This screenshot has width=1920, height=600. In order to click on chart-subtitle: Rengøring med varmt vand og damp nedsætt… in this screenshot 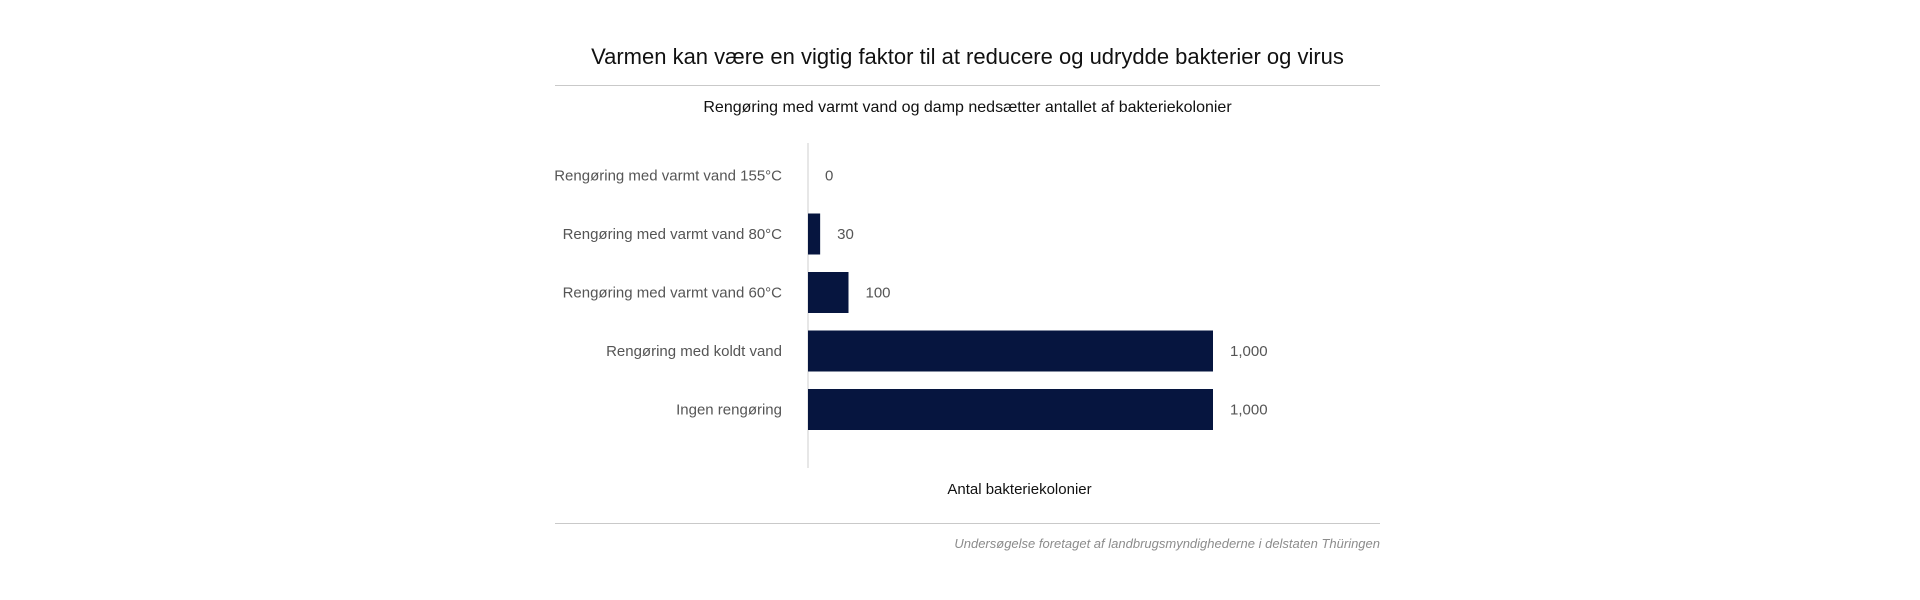, I will do `click(967, 107)`.